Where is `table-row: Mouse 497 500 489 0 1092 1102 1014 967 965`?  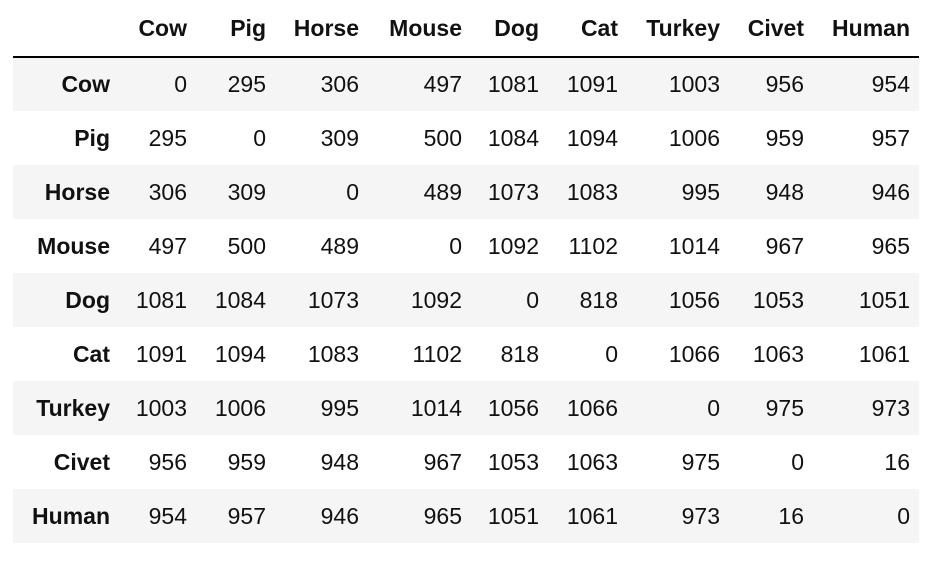
table-row: Mouse 497 500 489 0 1092 1102 1014 967 965 is located at coordinates (466, 246).